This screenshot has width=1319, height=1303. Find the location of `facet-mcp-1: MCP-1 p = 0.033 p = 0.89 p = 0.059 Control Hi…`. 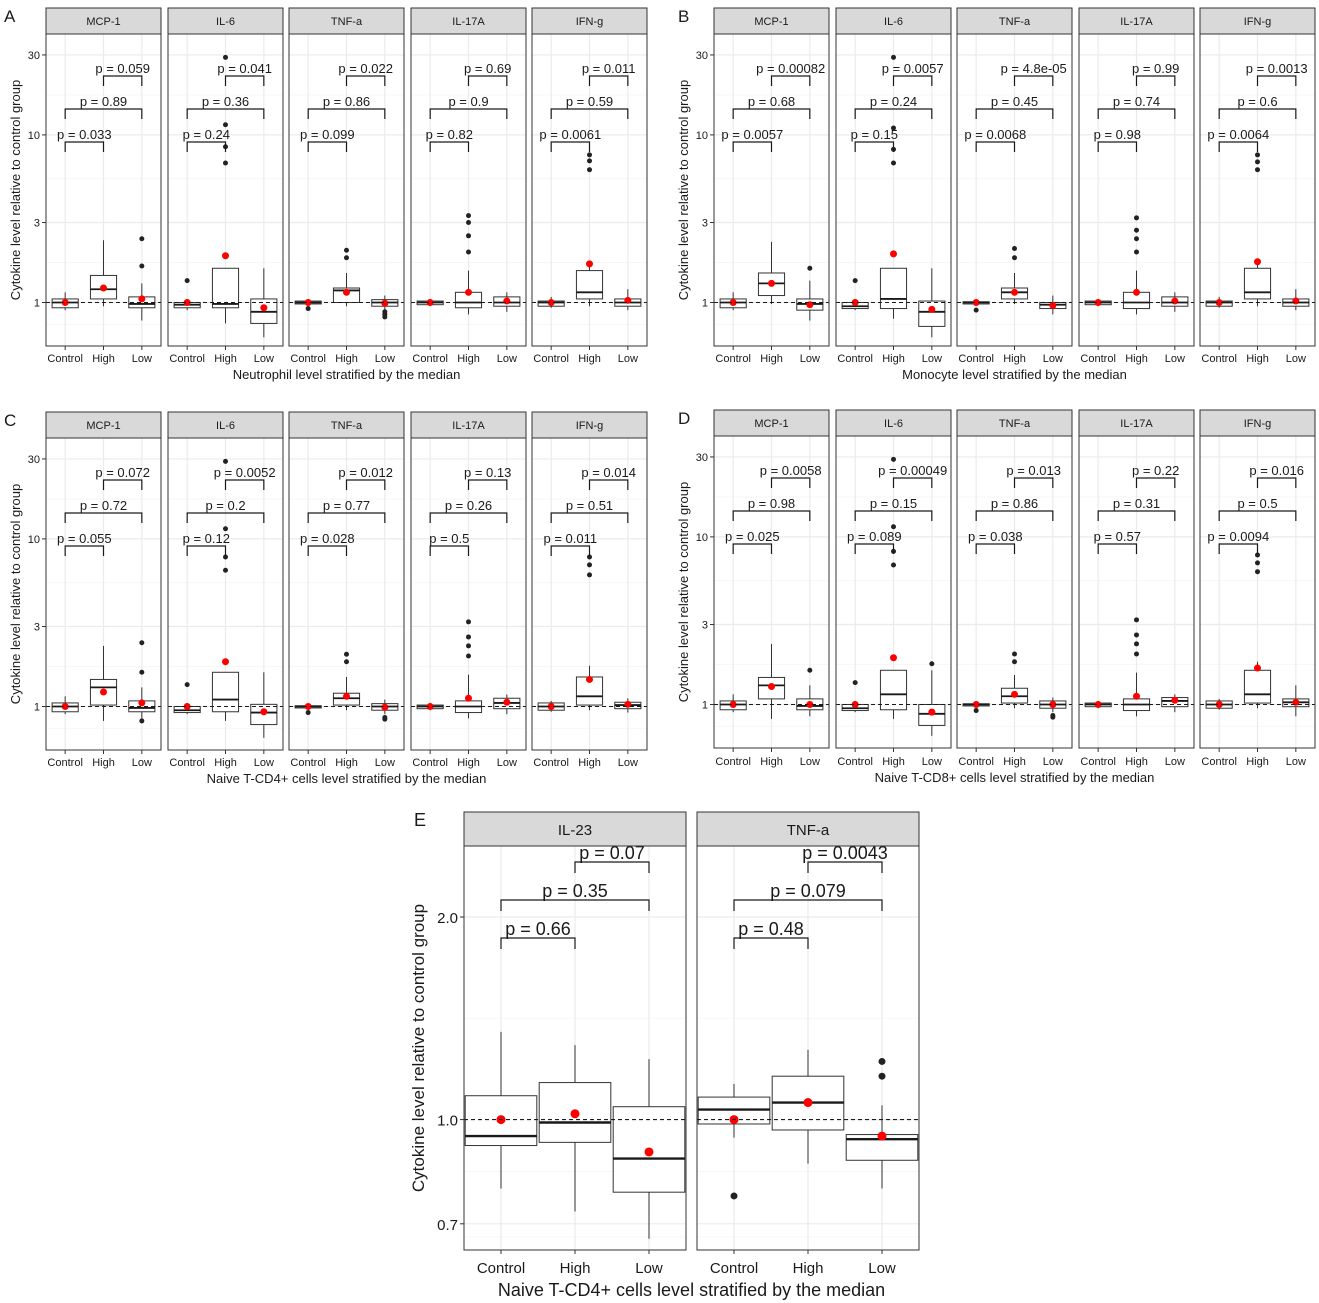

facet-mcp-1: MCP-1 p = 0.033 p = 0.89 p = 0.059 Control Hi… is located at coordinates (103, 186).